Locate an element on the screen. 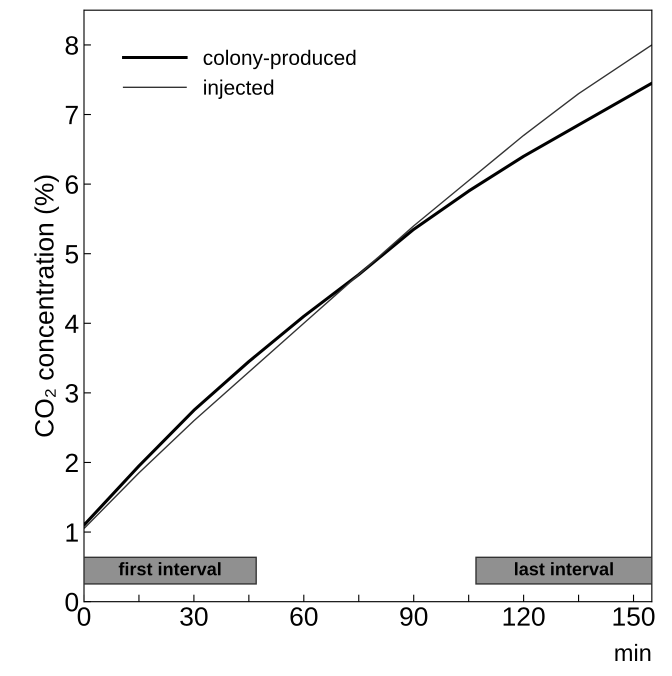 The image size is (672, 676). legend-label: colony-produced is located at coordinates (280, 60).